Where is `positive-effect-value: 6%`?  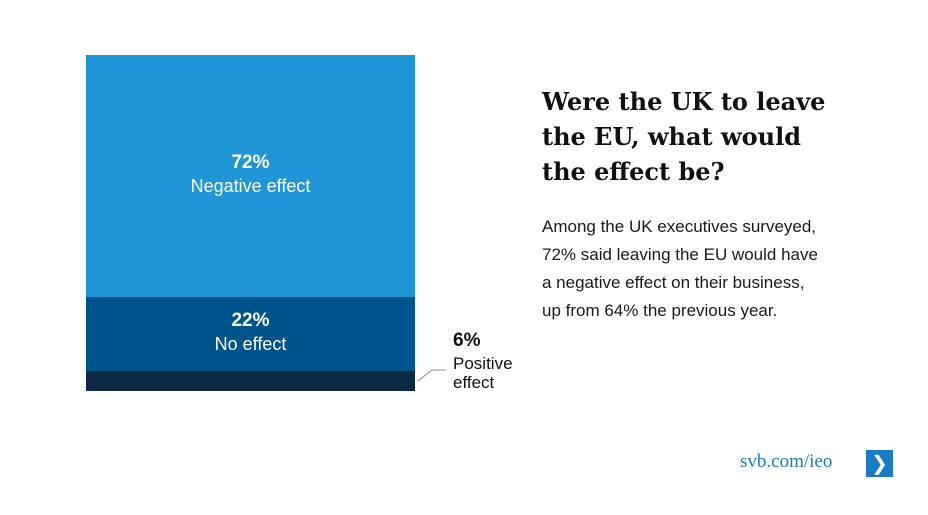 positive-effect-value: 6% is located at coordinates (467, 340).